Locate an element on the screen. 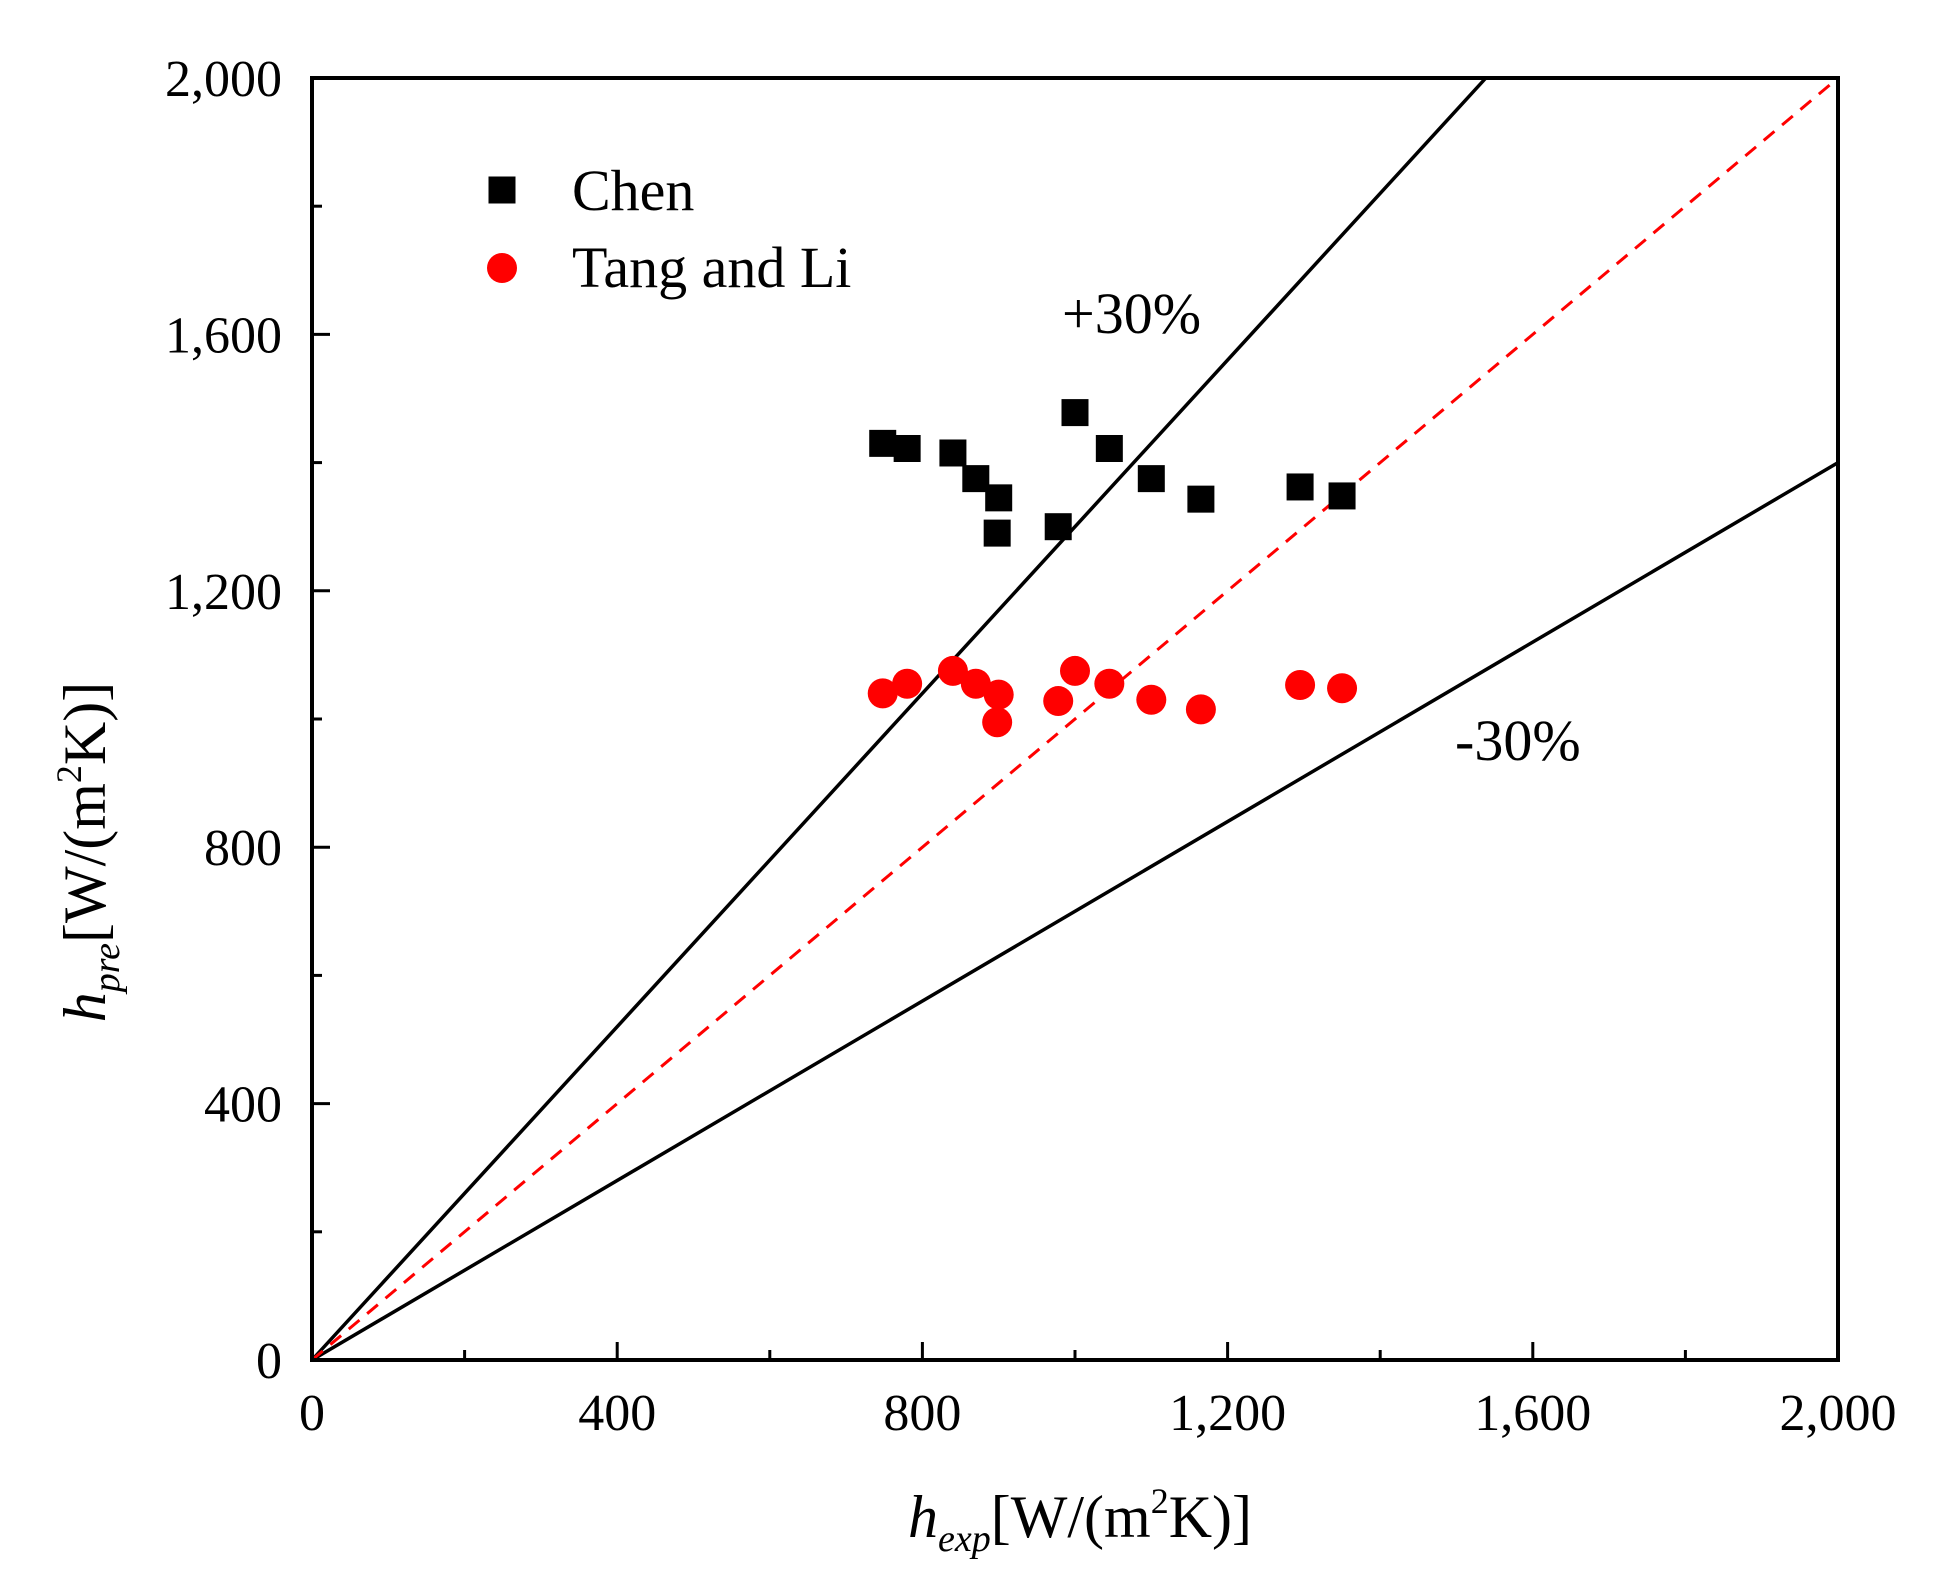 The height and width of the screenshot is (1584, 1960). y-axis-label-unit: [W/(m is located at coordinates (85, 863).